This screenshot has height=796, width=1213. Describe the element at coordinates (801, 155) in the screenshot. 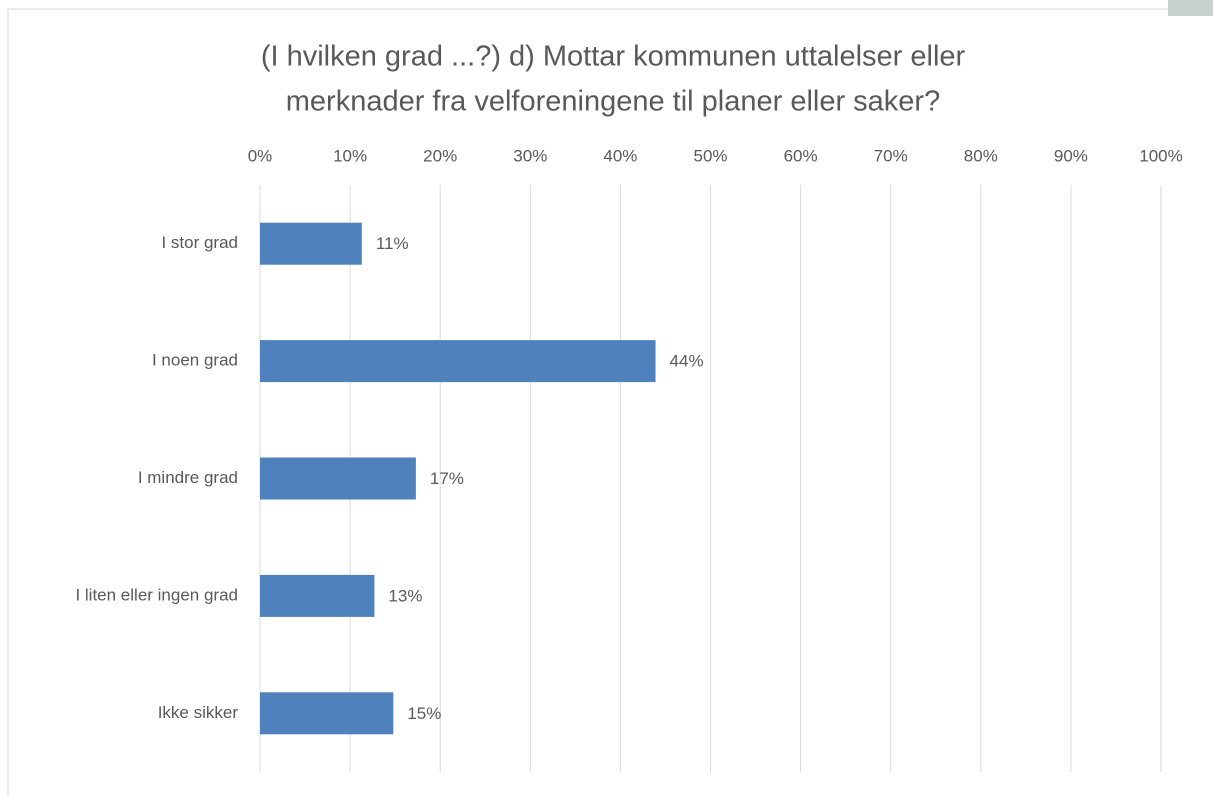

I see `x-tick-label: 60%` at that location.